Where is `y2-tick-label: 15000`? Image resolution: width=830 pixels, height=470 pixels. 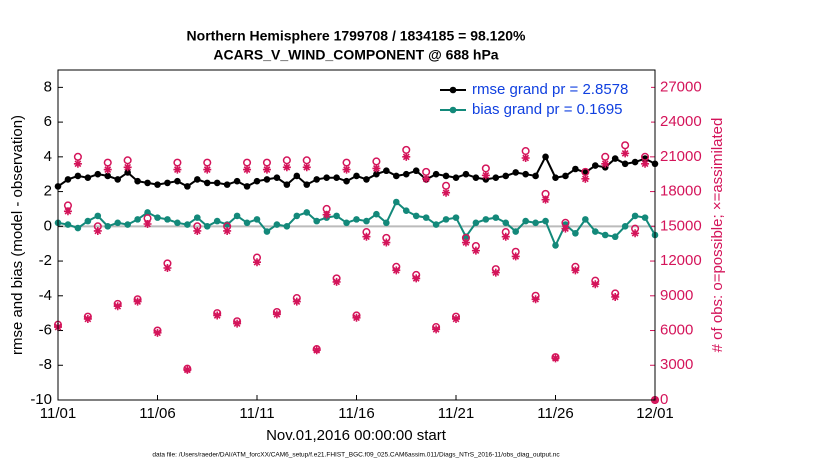 y2-tick-label: 15000 is located at coordinates (681, 225).